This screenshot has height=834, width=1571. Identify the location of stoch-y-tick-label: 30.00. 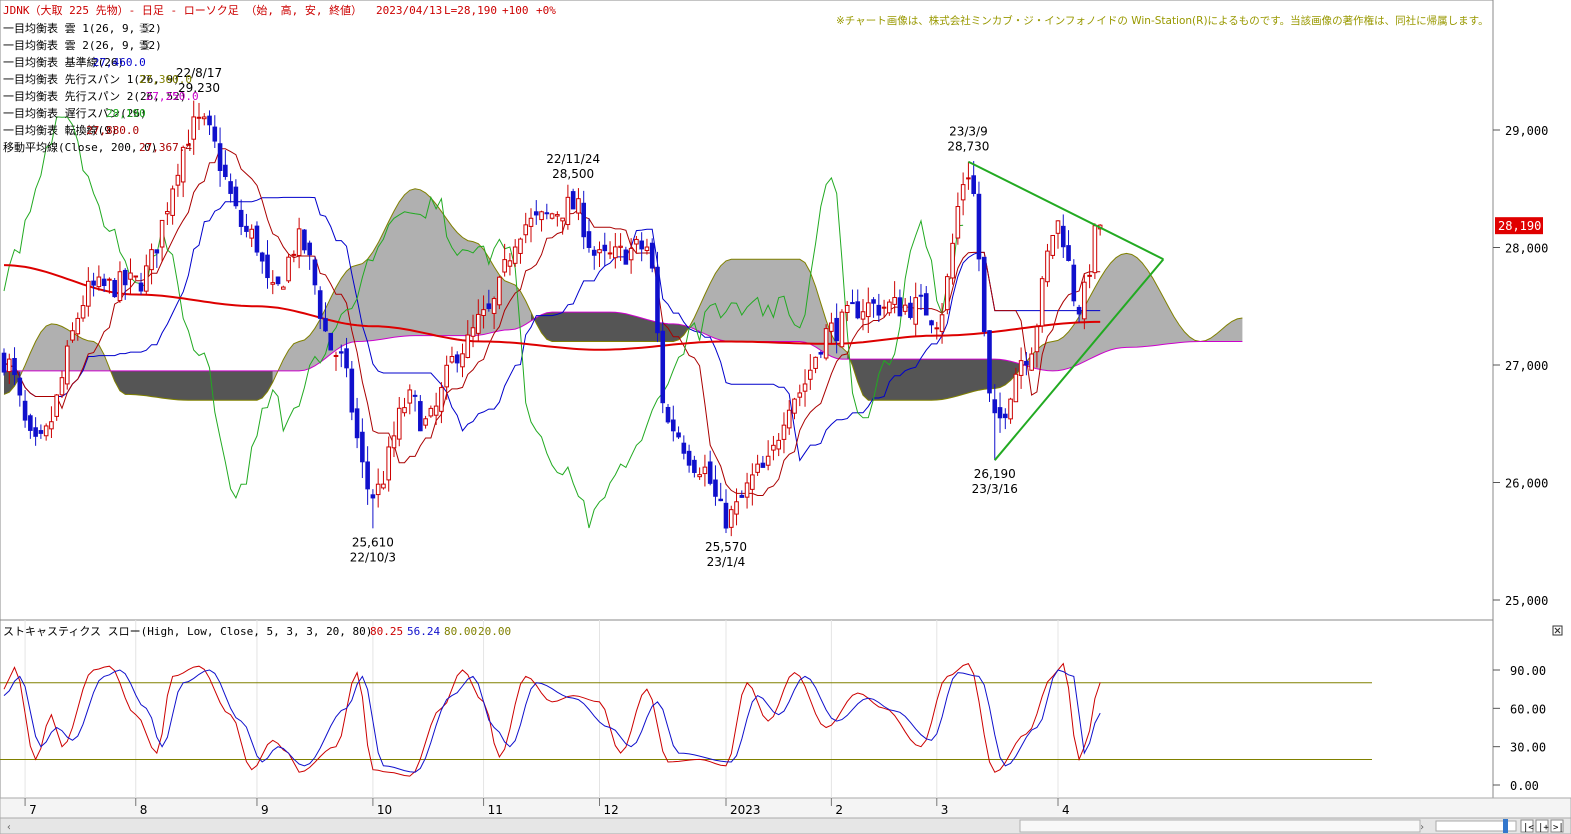
(1528, 748).